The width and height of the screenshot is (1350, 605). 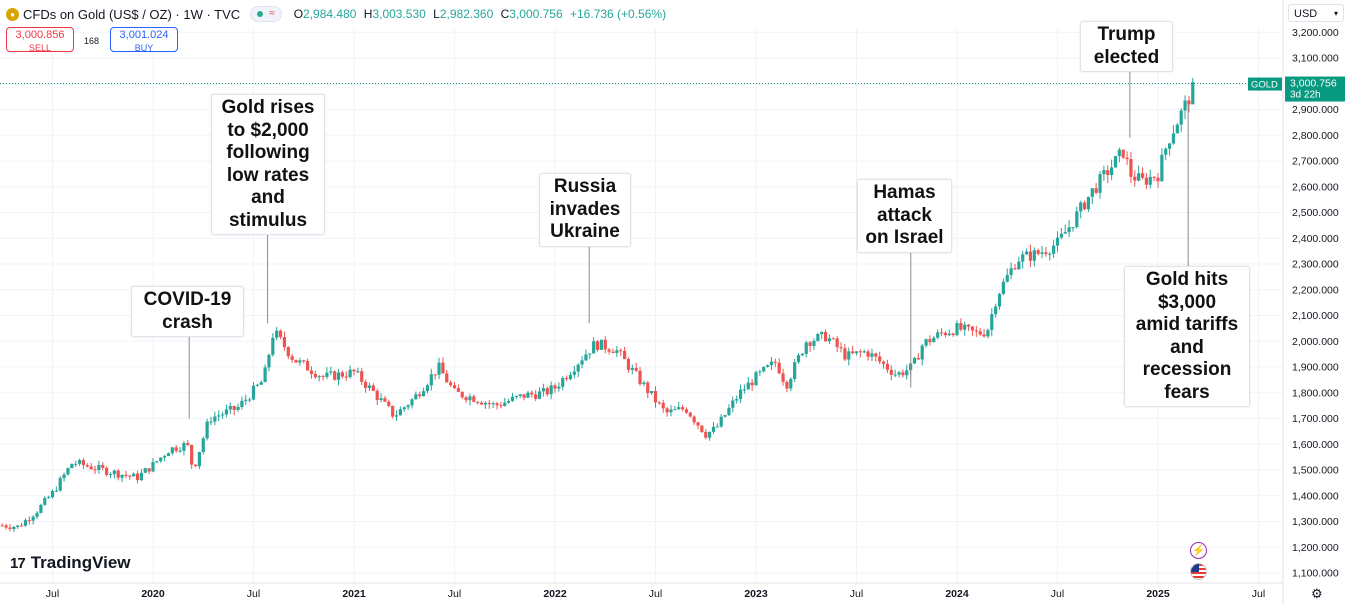 What do you see at coordinates (1316, 13) in the screenshot?
I see `currency-select: USD ▾` at bounding box center [1316, 13].